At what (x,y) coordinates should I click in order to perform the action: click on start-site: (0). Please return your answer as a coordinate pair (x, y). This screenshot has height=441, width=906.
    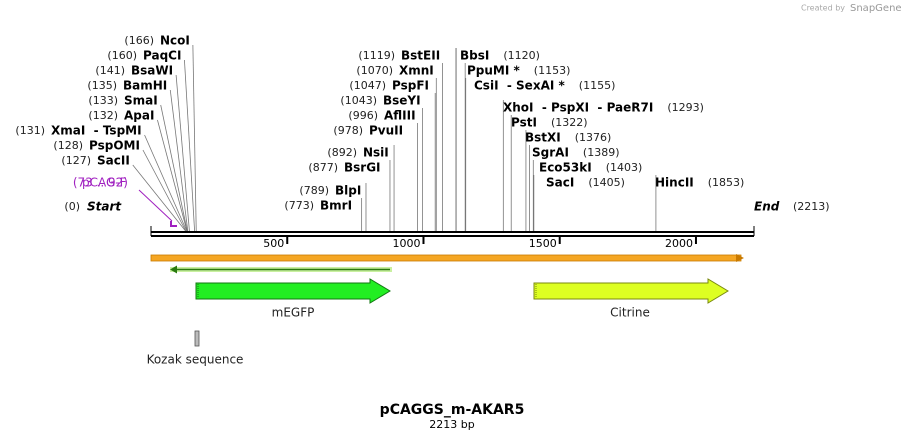
    Looking at the image, I should click on (72, 206).